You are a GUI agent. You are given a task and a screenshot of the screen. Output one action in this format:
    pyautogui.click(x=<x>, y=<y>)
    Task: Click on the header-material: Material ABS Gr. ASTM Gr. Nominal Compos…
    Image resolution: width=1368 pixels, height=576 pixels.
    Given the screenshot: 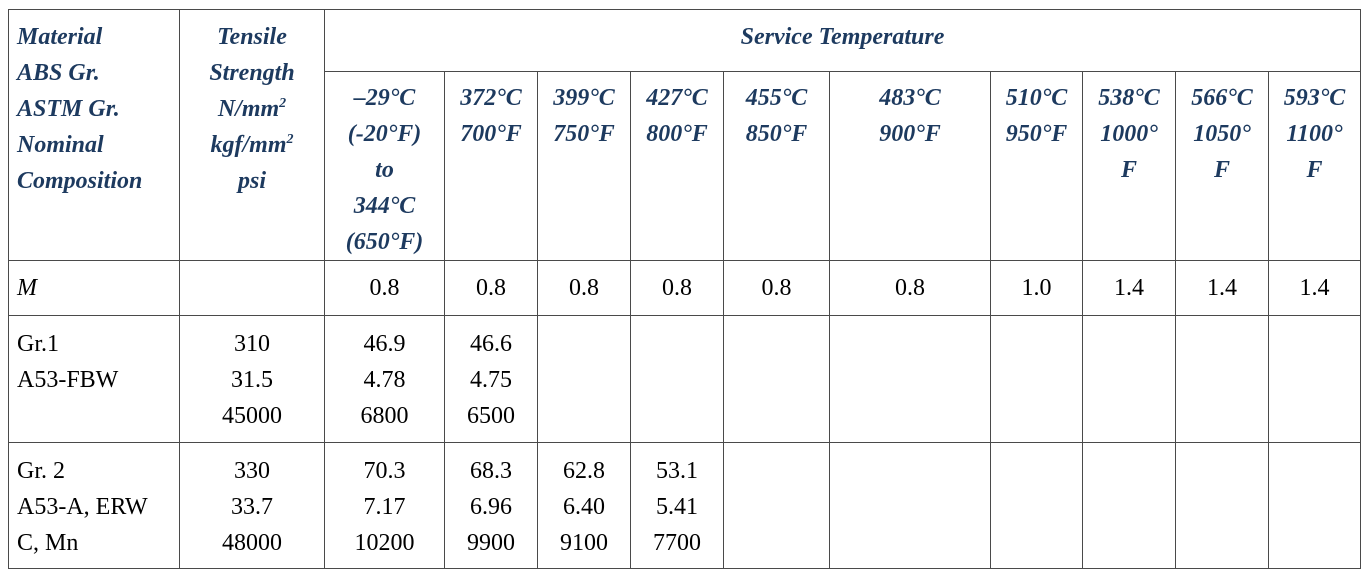 What is the action you would take?
    pyautogui.click(x=94, y=135)
    